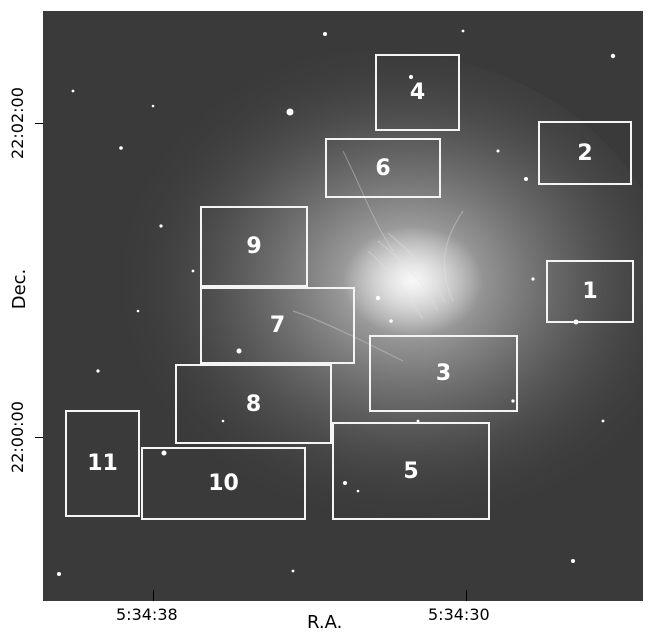  Describe the element at coordinates (459, 614) in the screenshot. I see `x-tick-label-5-34-30: 5:34:30` at that location.